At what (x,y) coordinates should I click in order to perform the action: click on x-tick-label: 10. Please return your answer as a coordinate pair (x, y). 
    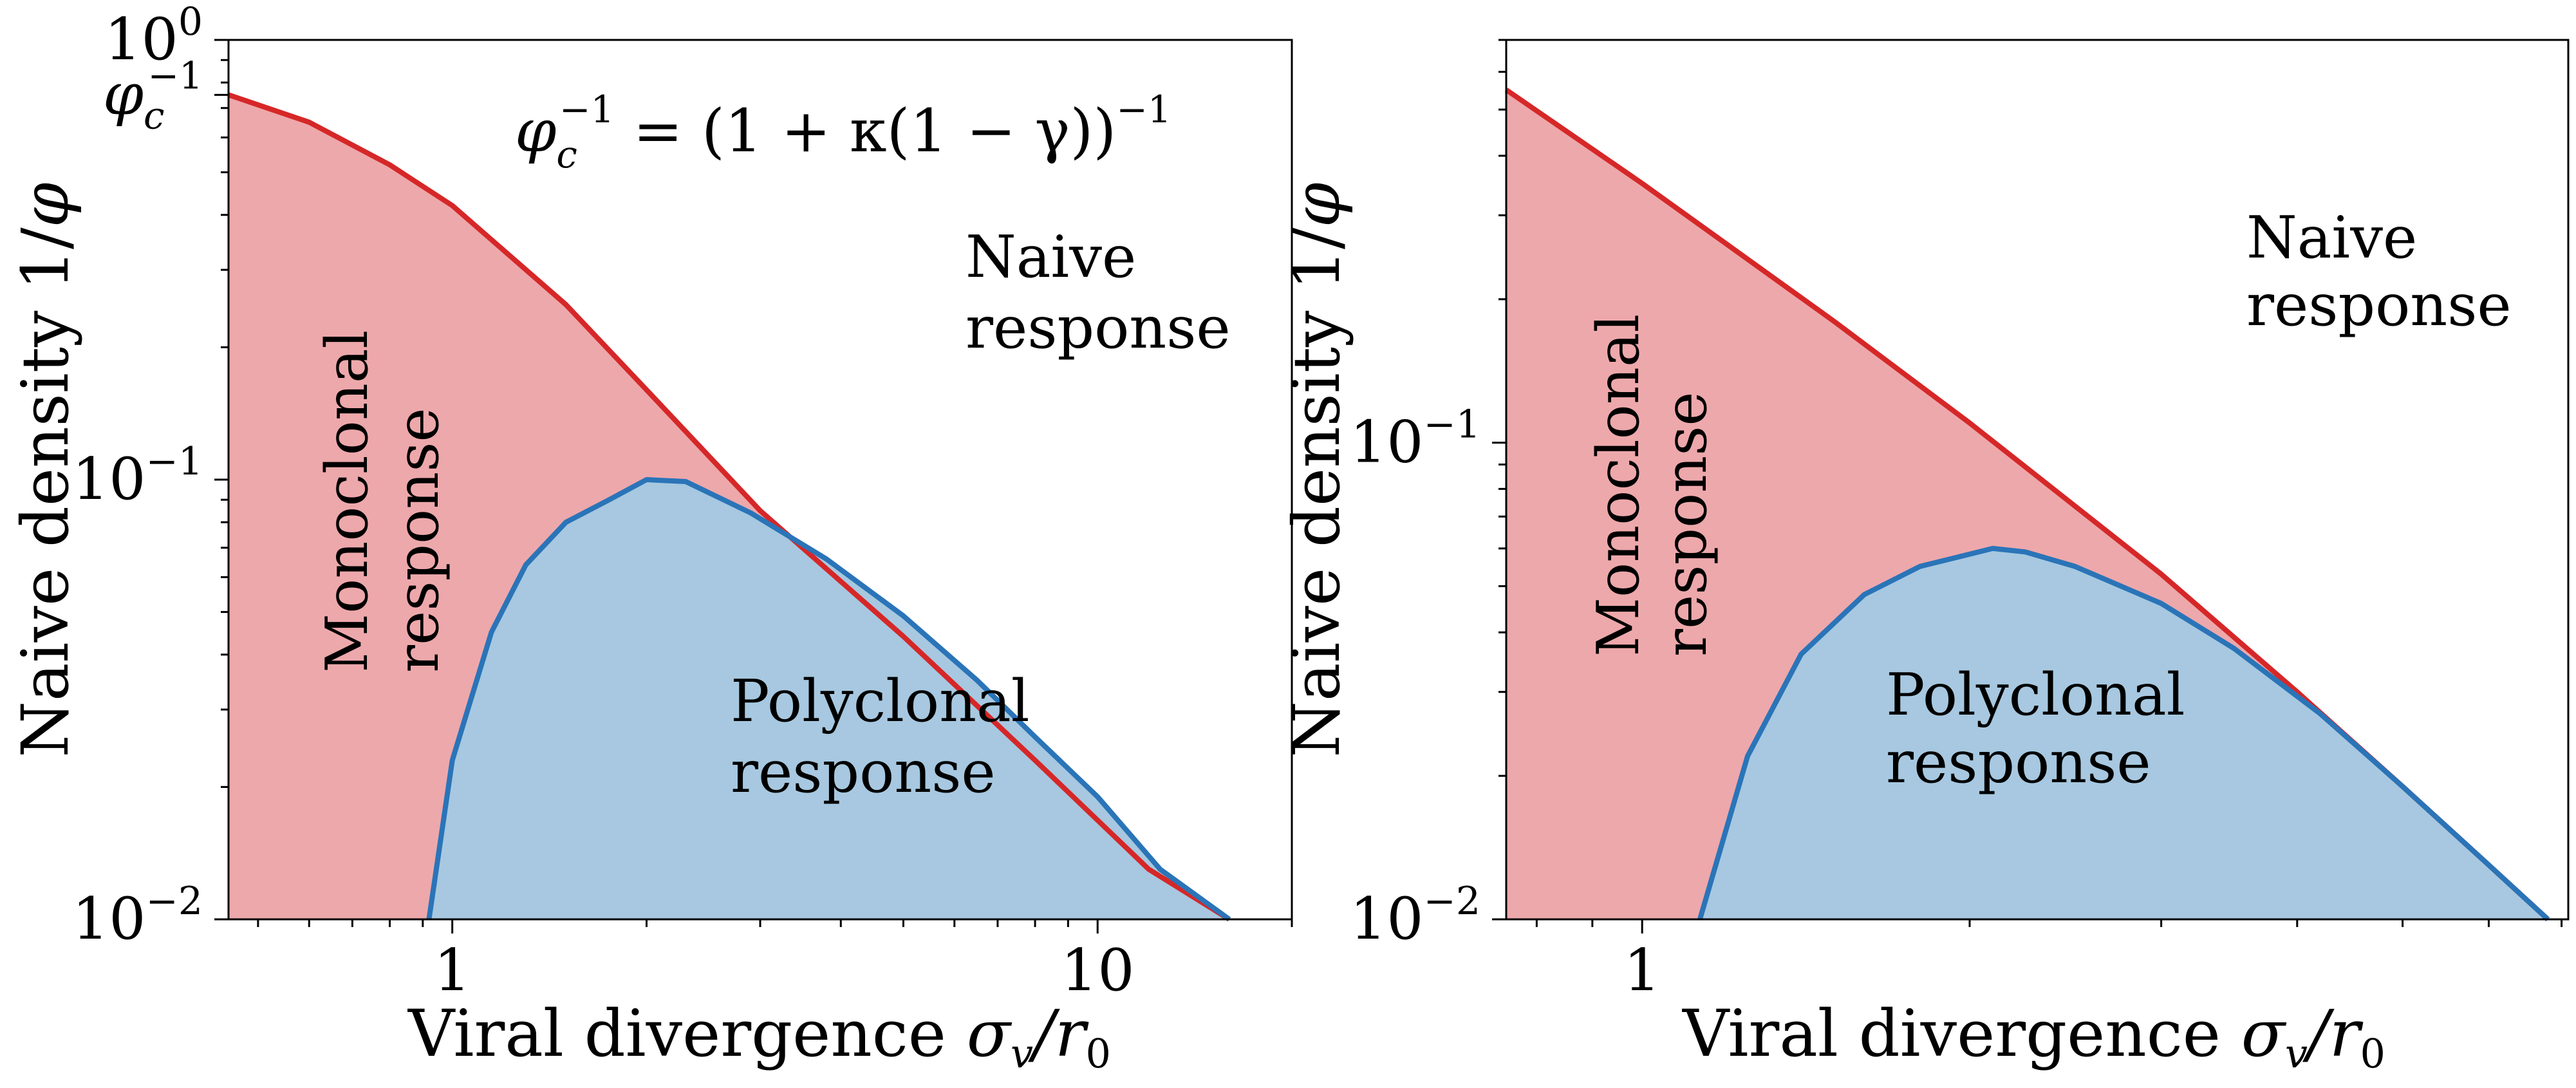
    Looking at the image, I should click on (1098, 970).